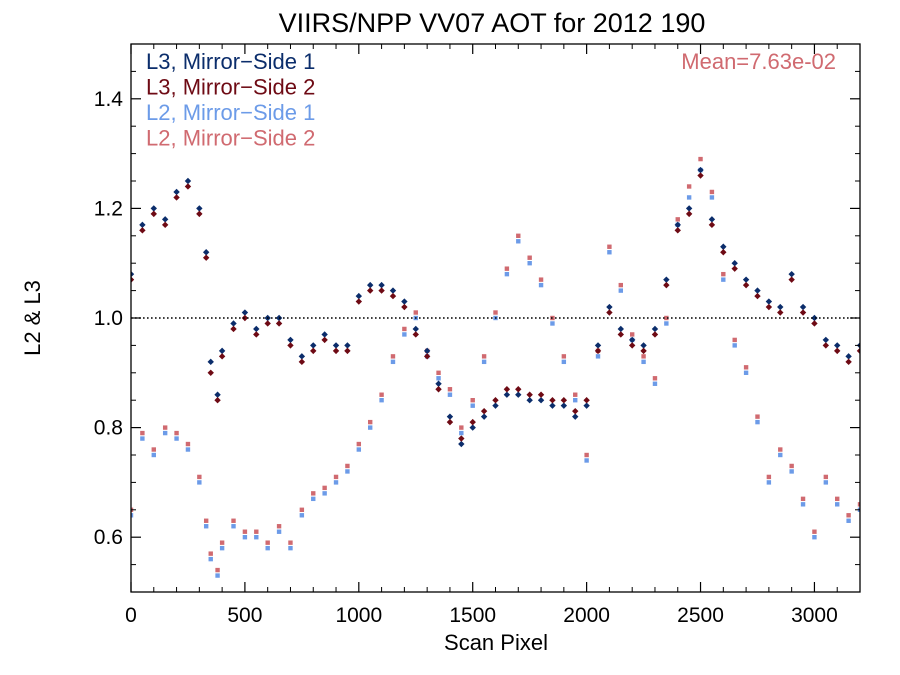 The height and width of the screenshot is (675, 900). What do you see at coordinates (496, 642) in the screenshot?
I see `x-axis-label: Scan Pixel` at bounding box center [496, 642].